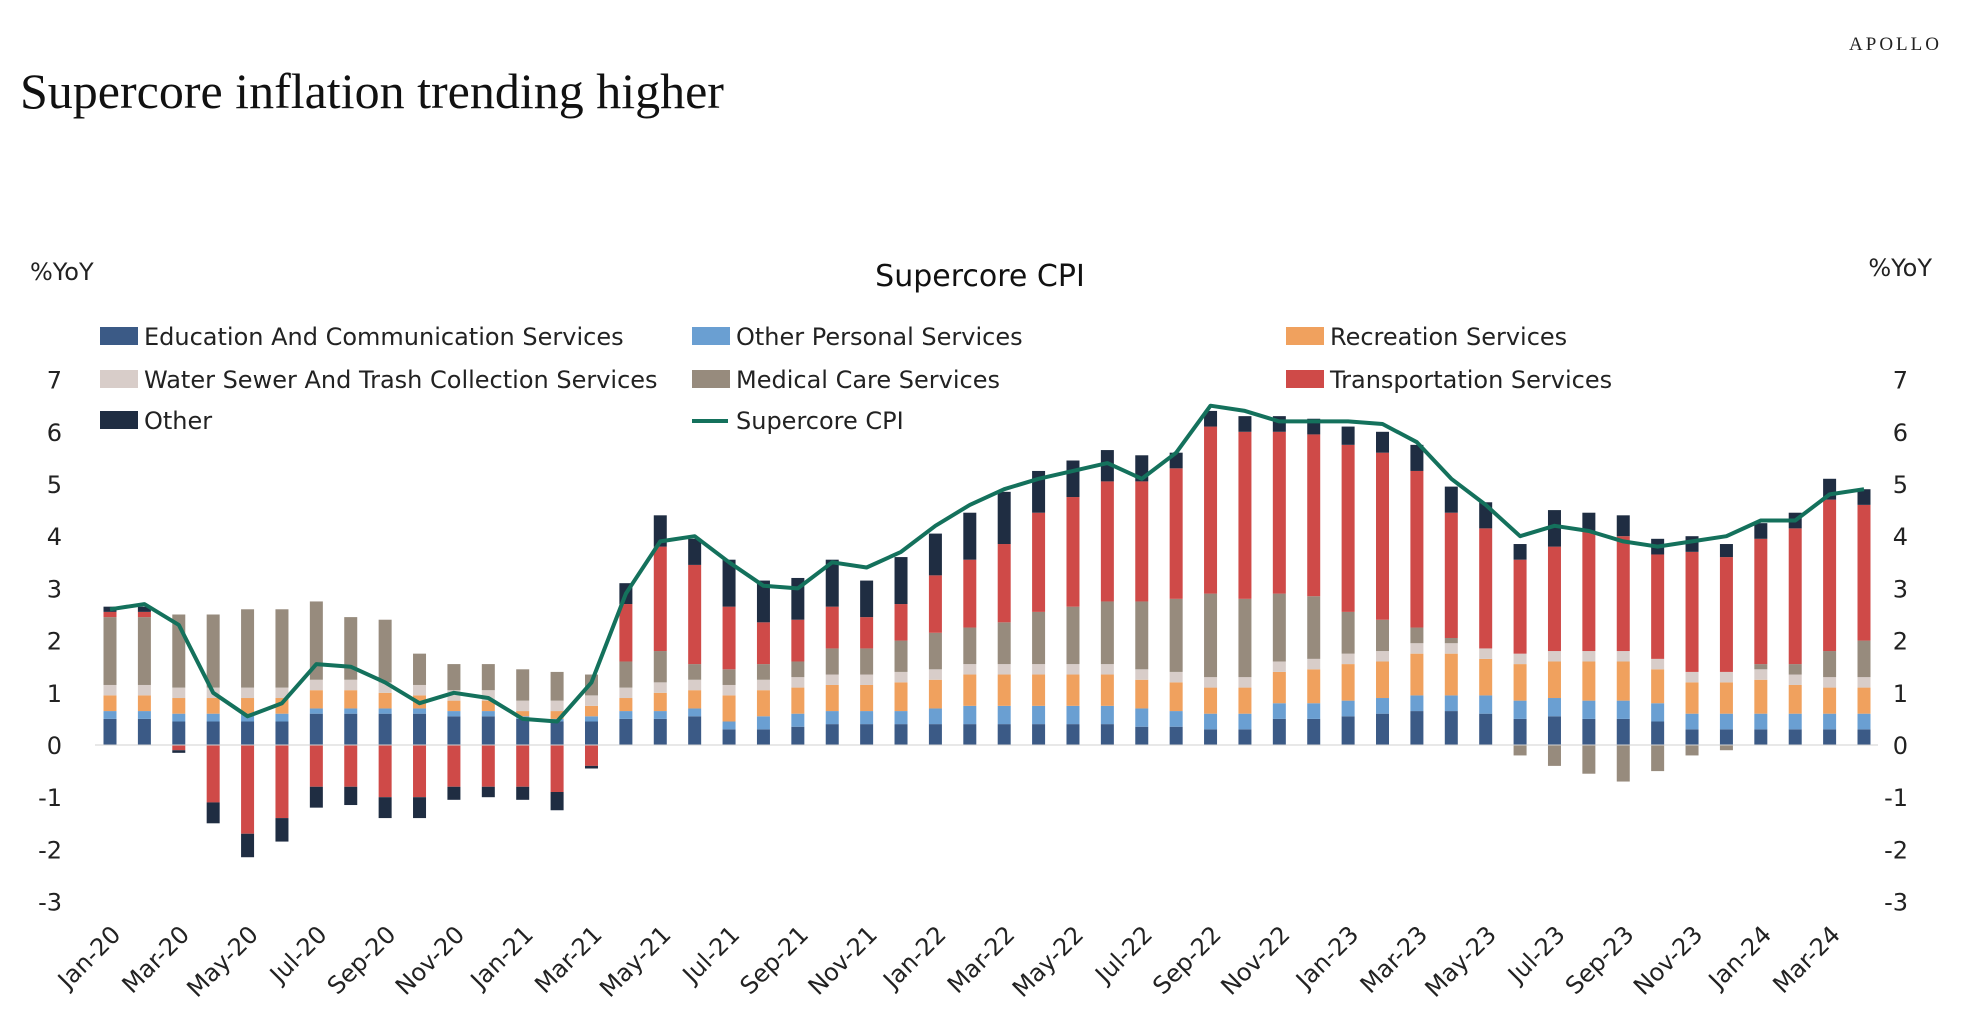 The height and width of the screenshot is (1020, 1962). I want to click on y-tick-left: -1, so click(50, 798).